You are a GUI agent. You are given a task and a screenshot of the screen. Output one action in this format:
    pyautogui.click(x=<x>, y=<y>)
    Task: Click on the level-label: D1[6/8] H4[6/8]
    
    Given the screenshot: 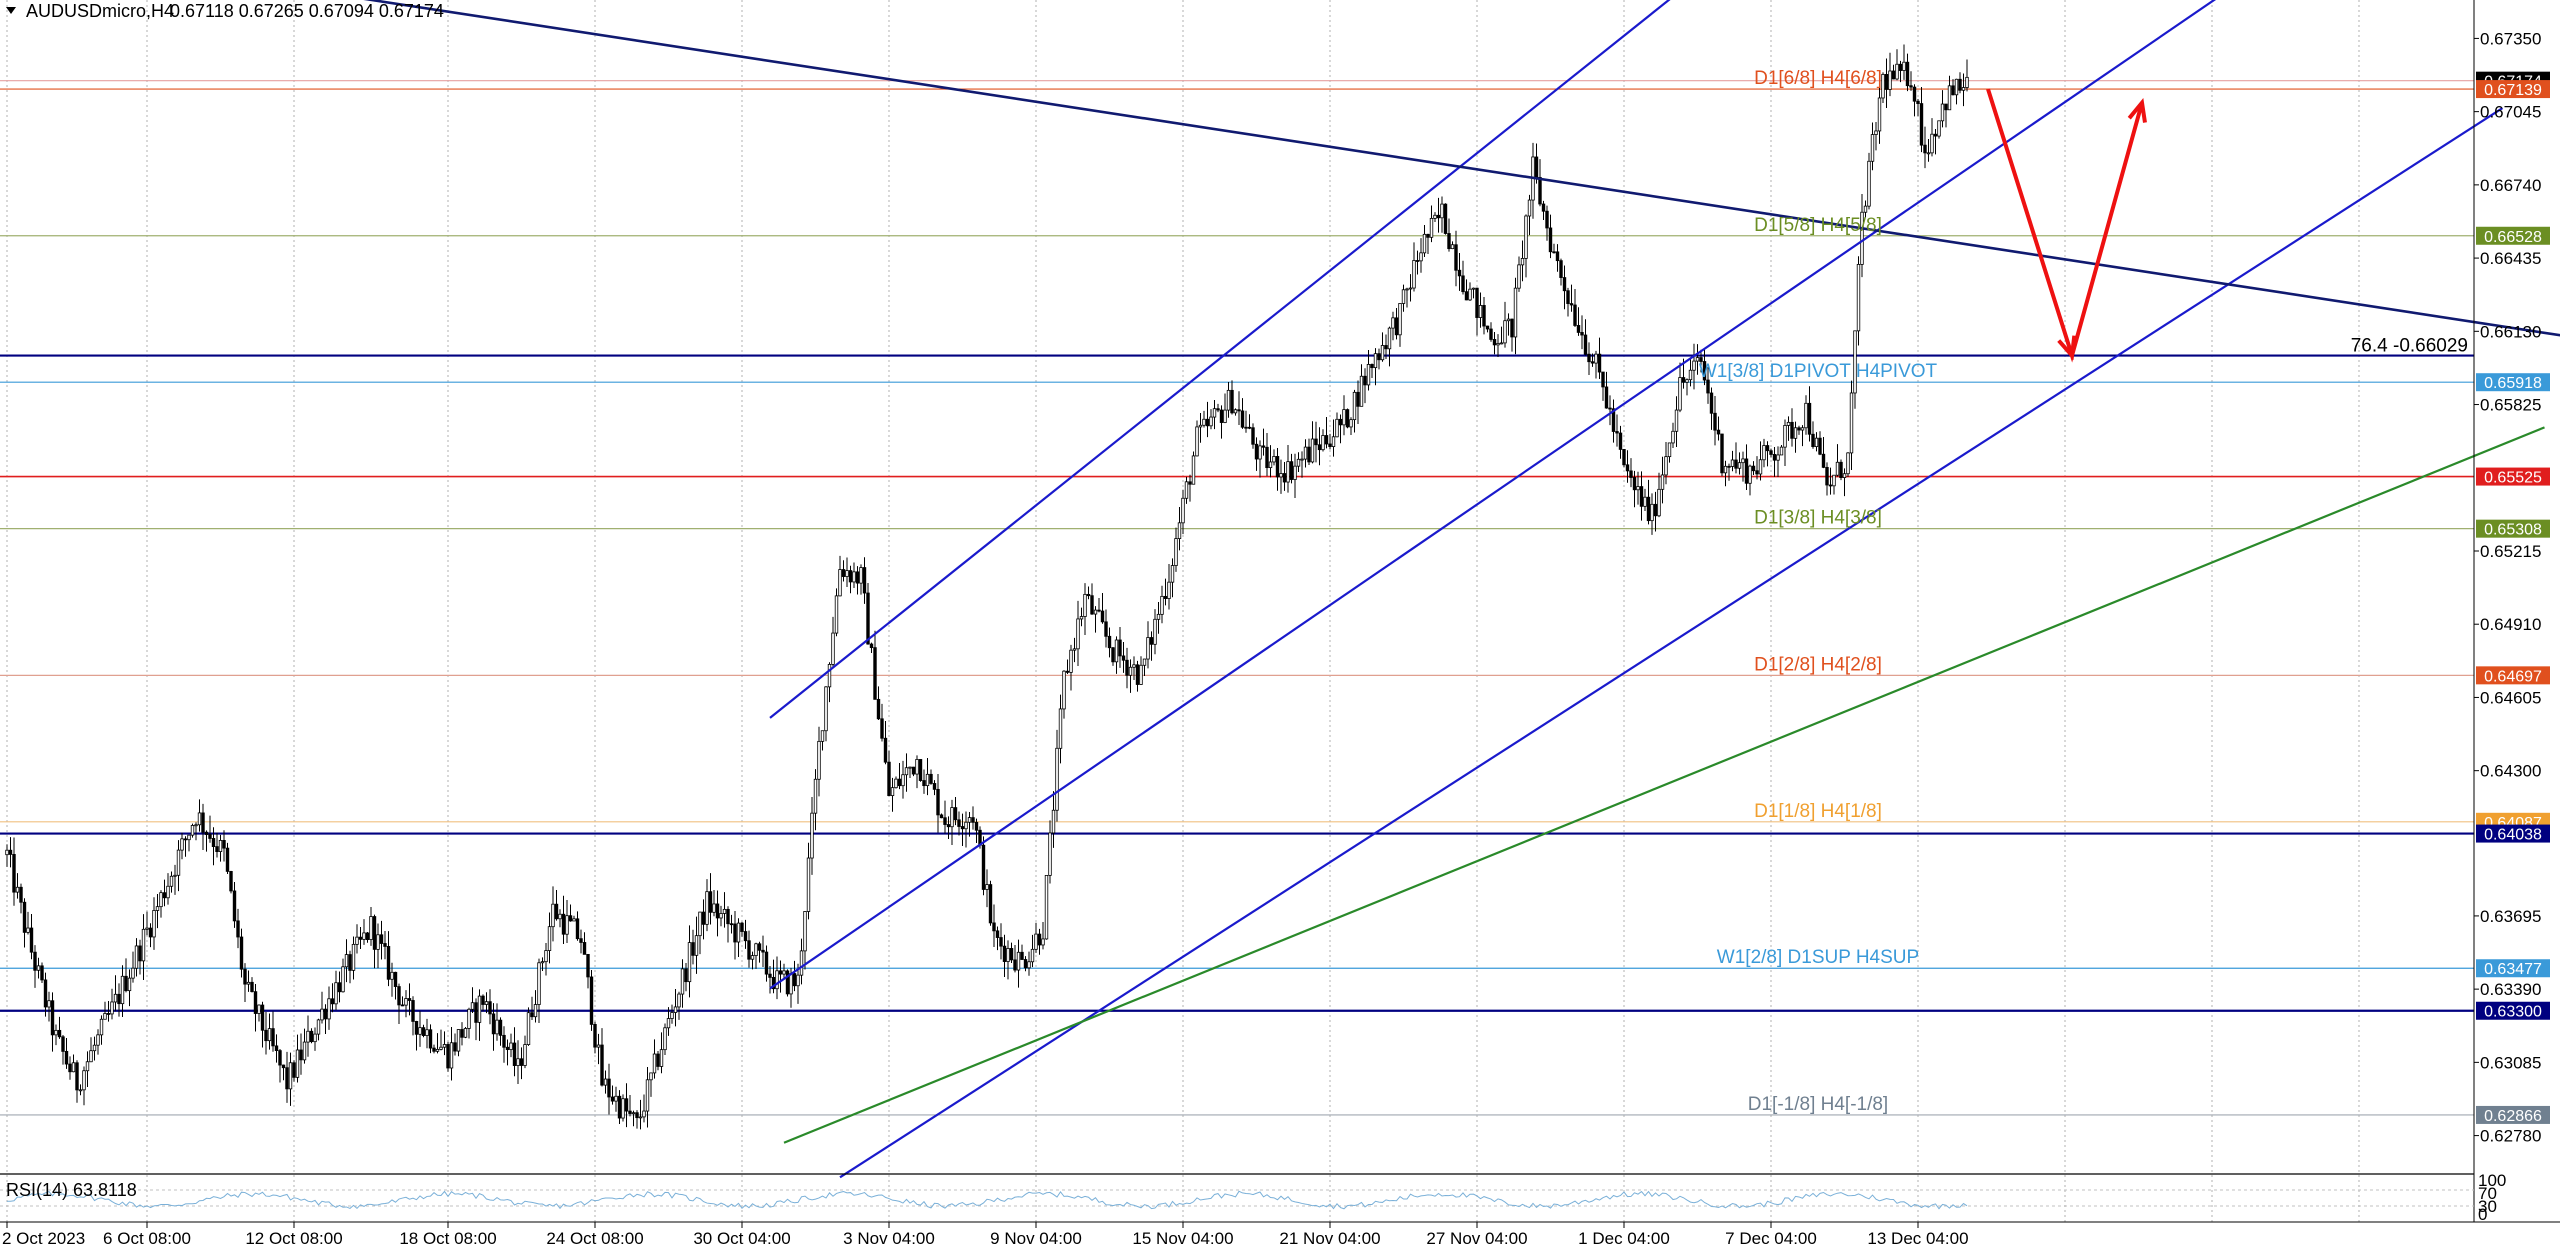 What is the action you would take?
    pyautogui.click(x=1818, y=78)
    